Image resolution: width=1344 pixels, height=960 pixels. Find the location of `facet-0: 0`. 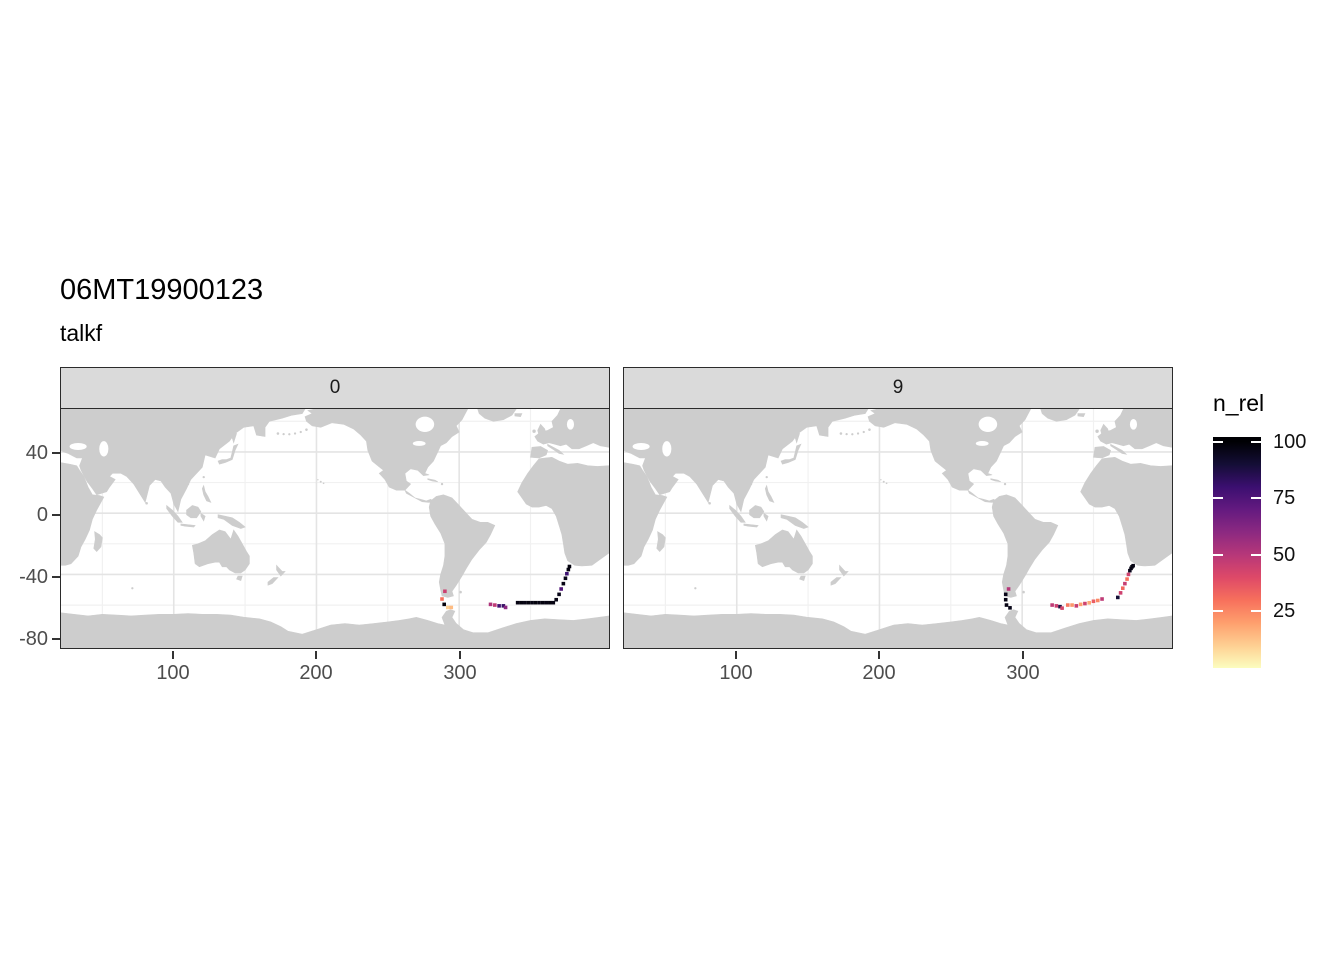

facet-0: 0 is located at coordinates (335, 508).